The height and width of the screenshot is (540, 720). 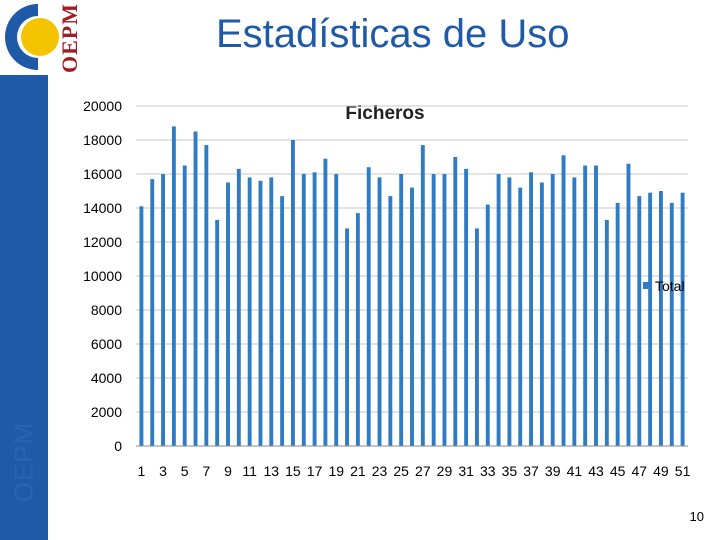 What do you see at coordinates (106, 344) in the screenshot?
I see `y-tick-label: 6000` at bounding box center [106, 344].